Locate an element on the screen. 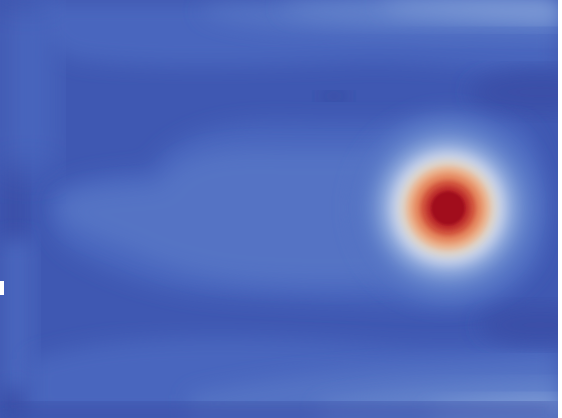 The width and height of the screenshot is (562, 418). right-dark-notch-lower is located at coordinates (519, 325).